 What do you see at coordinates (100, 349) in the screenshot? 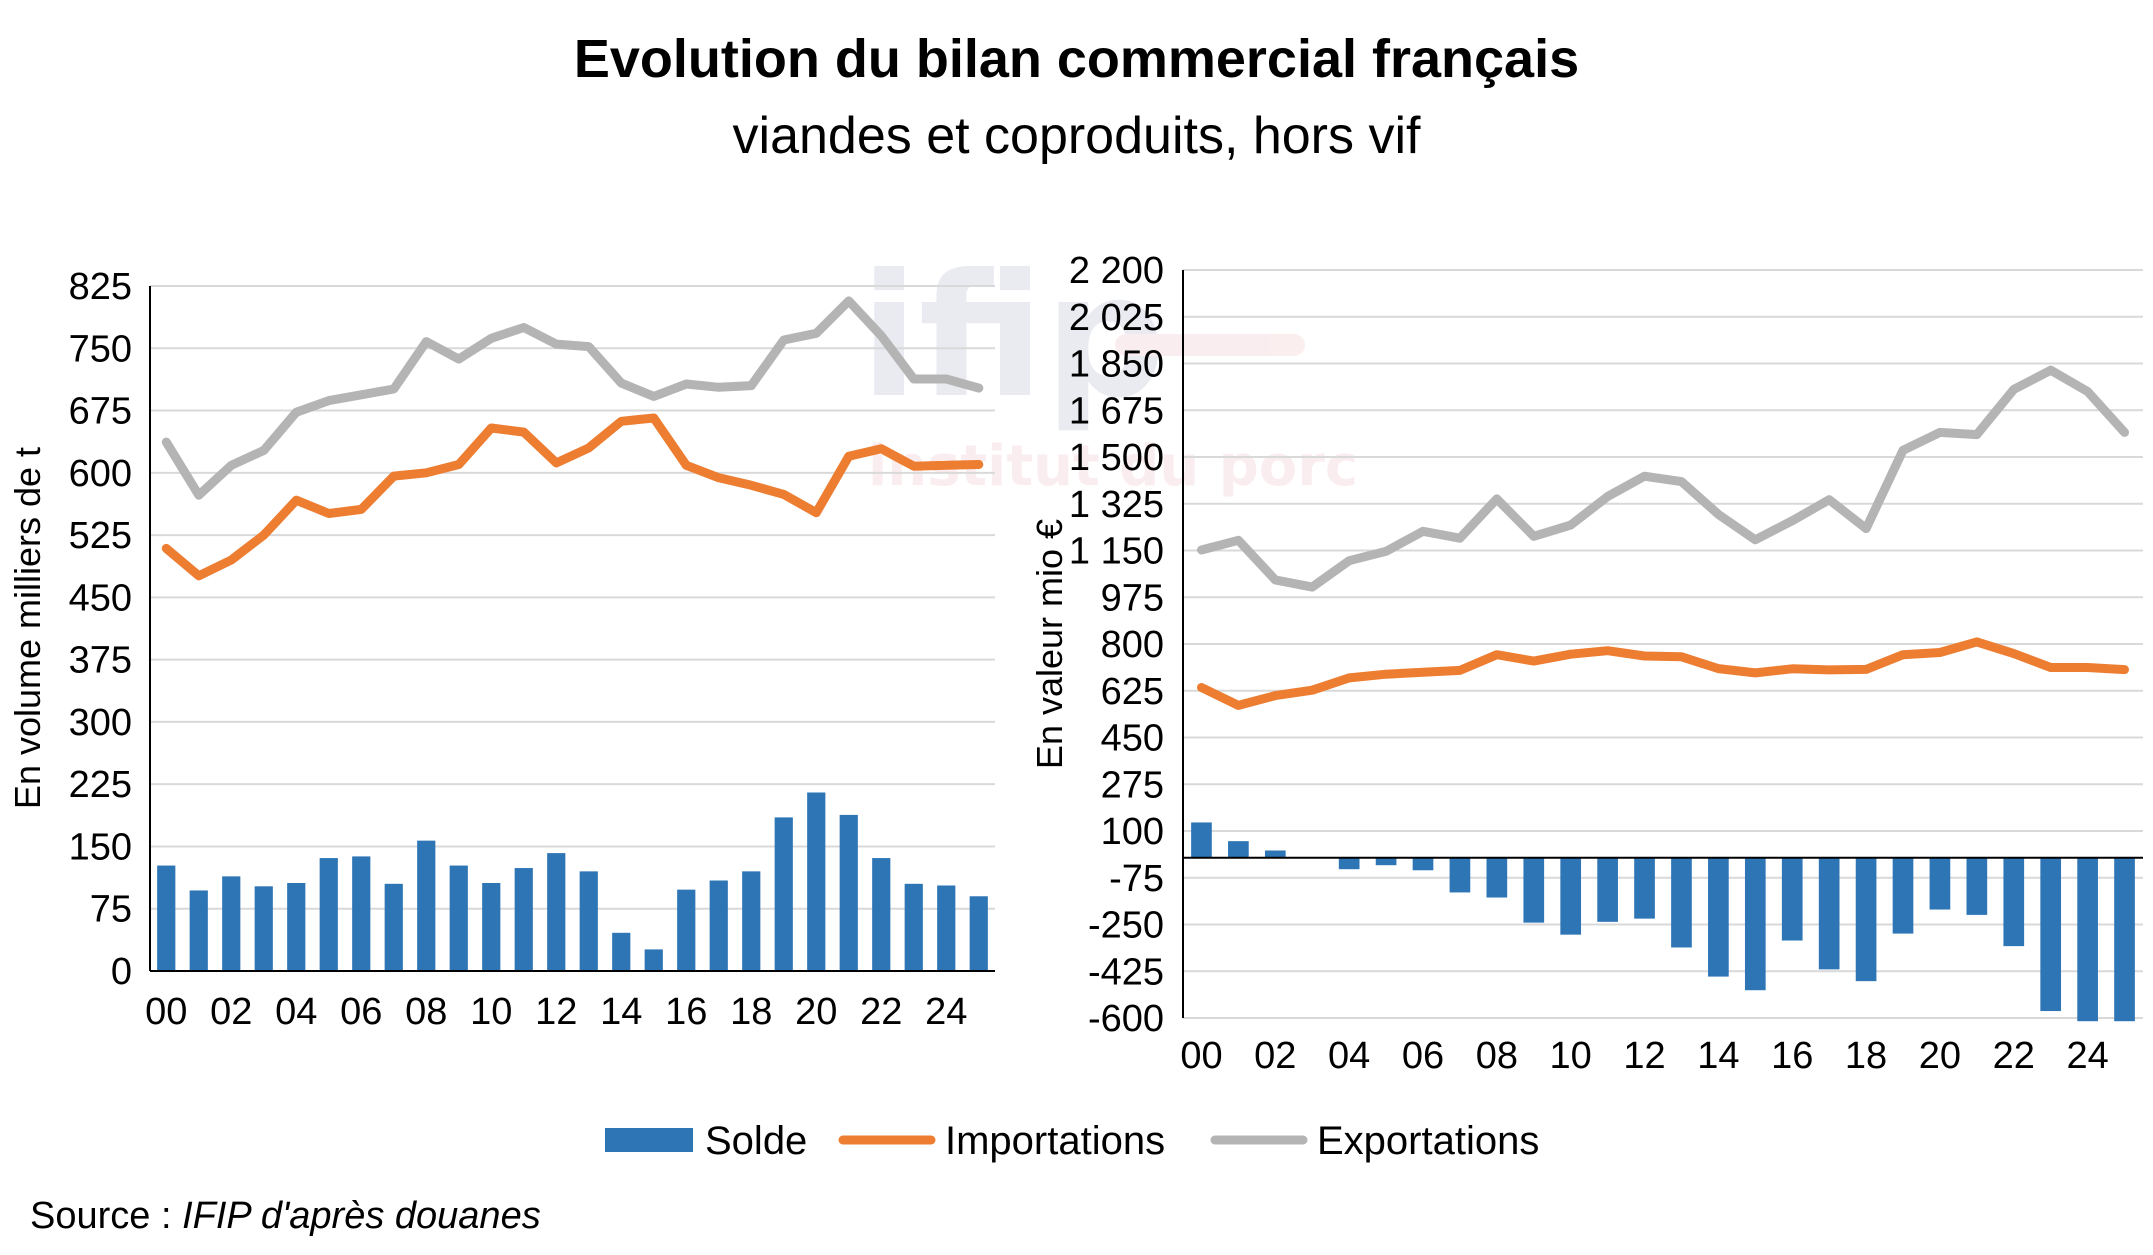
I see `volume-ytick-label: 750` at bounding box center [100, 349].